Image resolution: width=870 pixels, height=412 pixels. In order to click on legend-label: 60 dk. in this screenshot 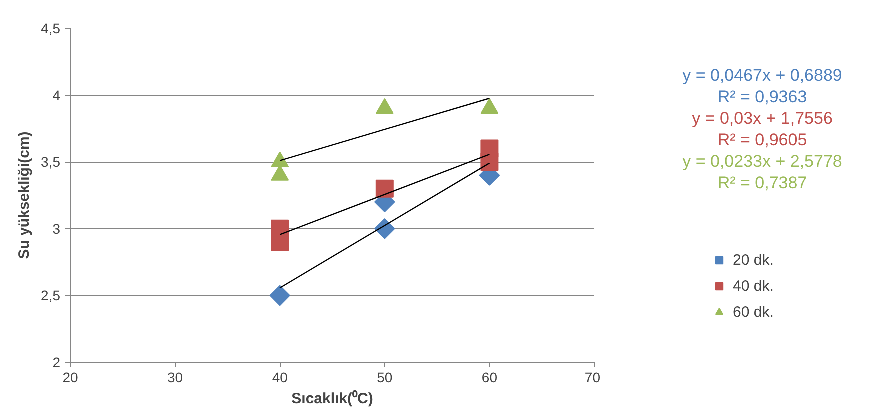, I will do `click(753, 312)`.